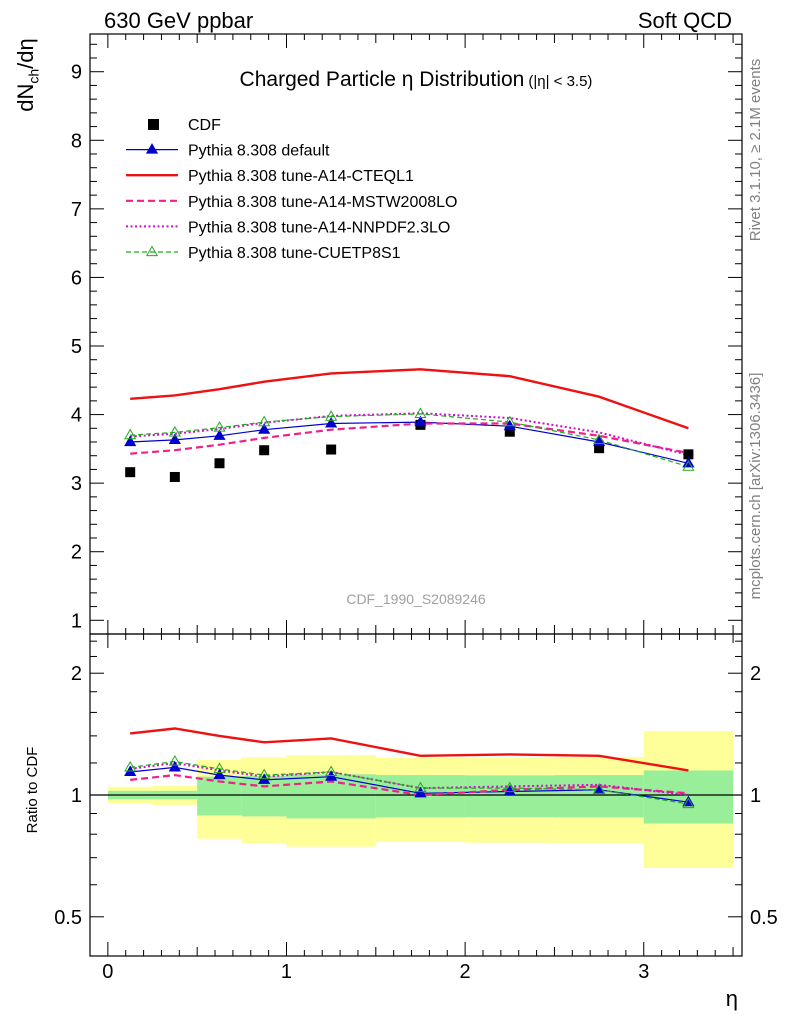  I want to click on main-y-tick-label: 3, so click(76, 484).